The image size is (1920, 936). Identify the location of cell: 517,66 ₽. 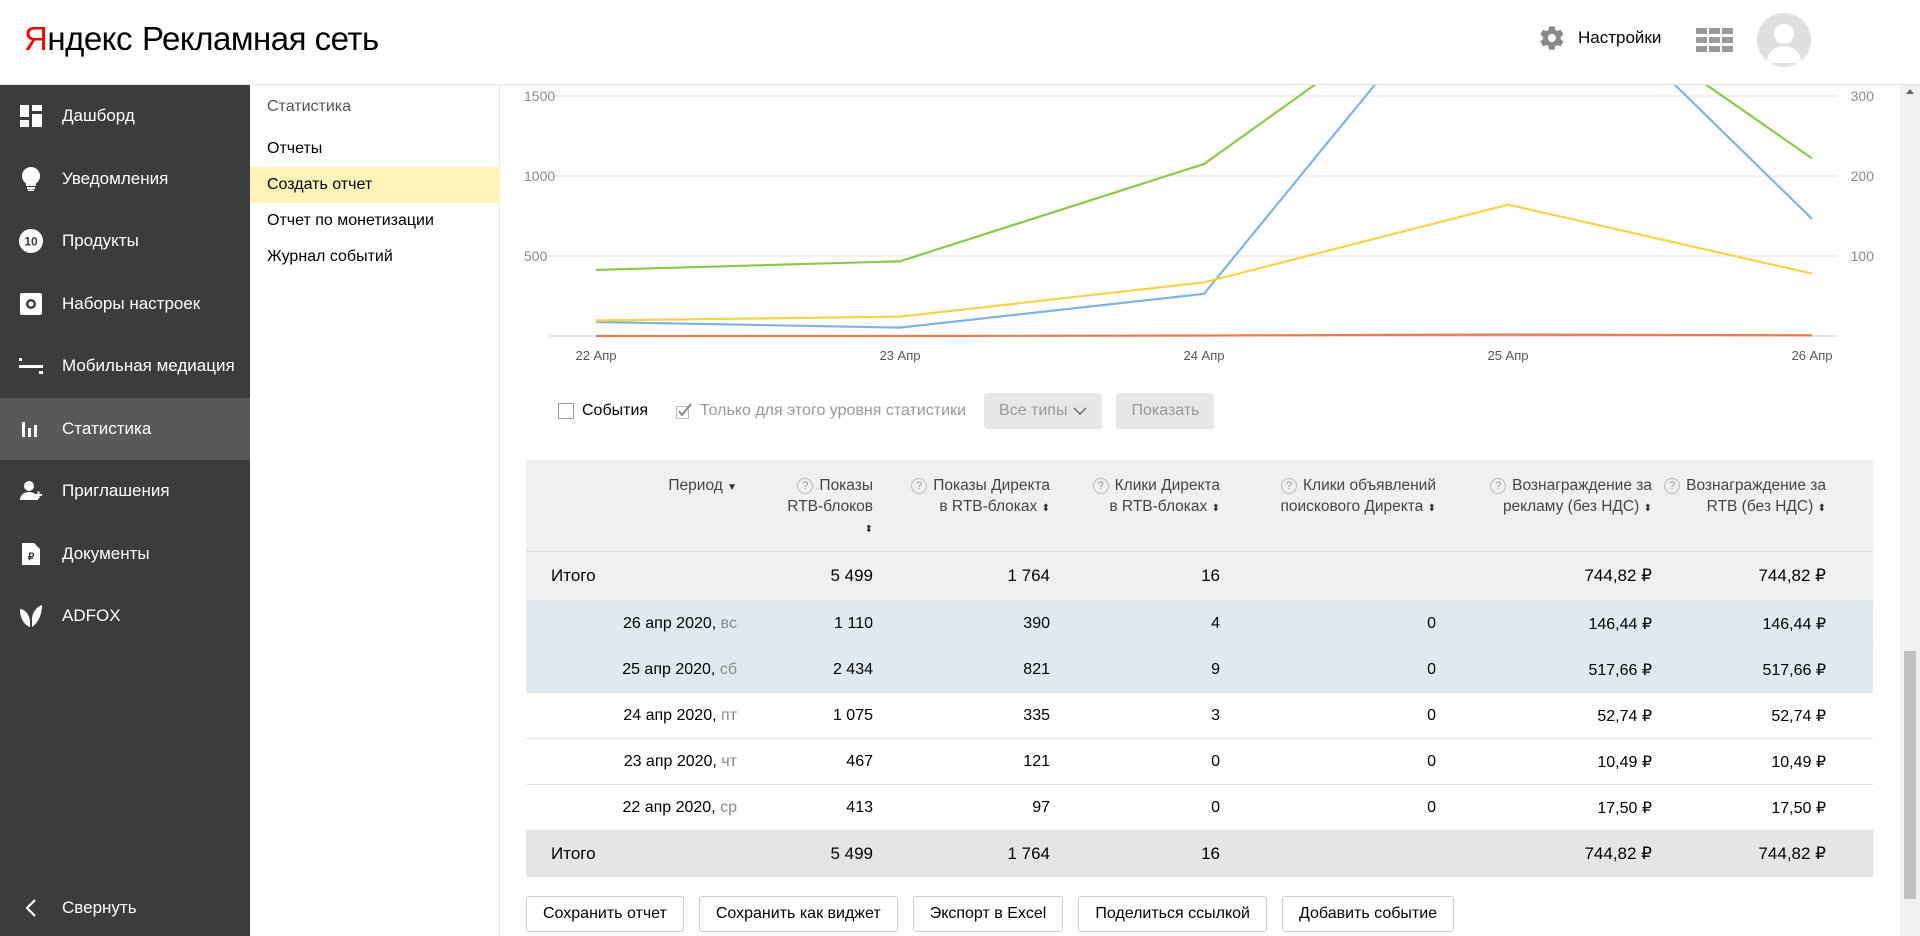
(1794, 670).